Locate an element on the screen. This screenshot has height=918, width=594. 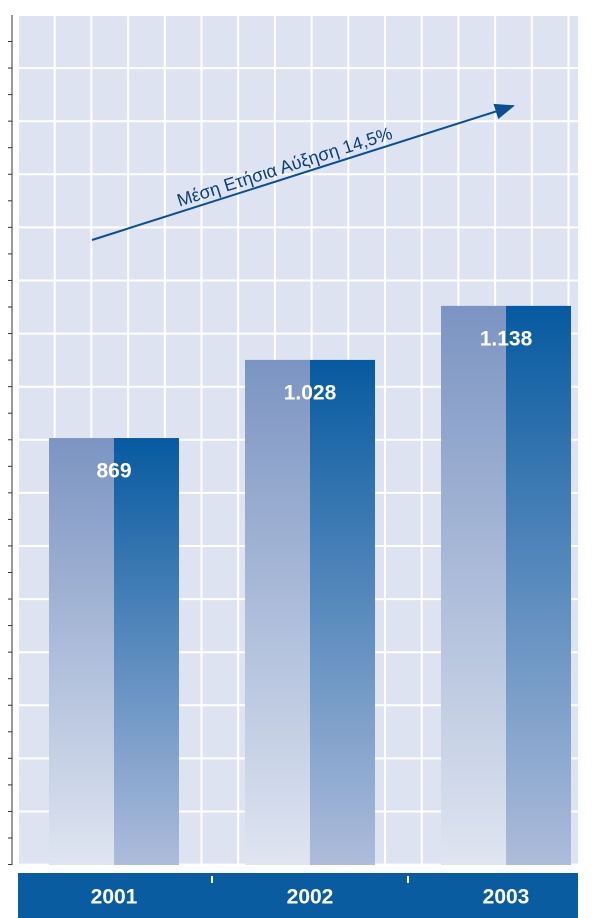
category-band is located at coordinates (298, 895).